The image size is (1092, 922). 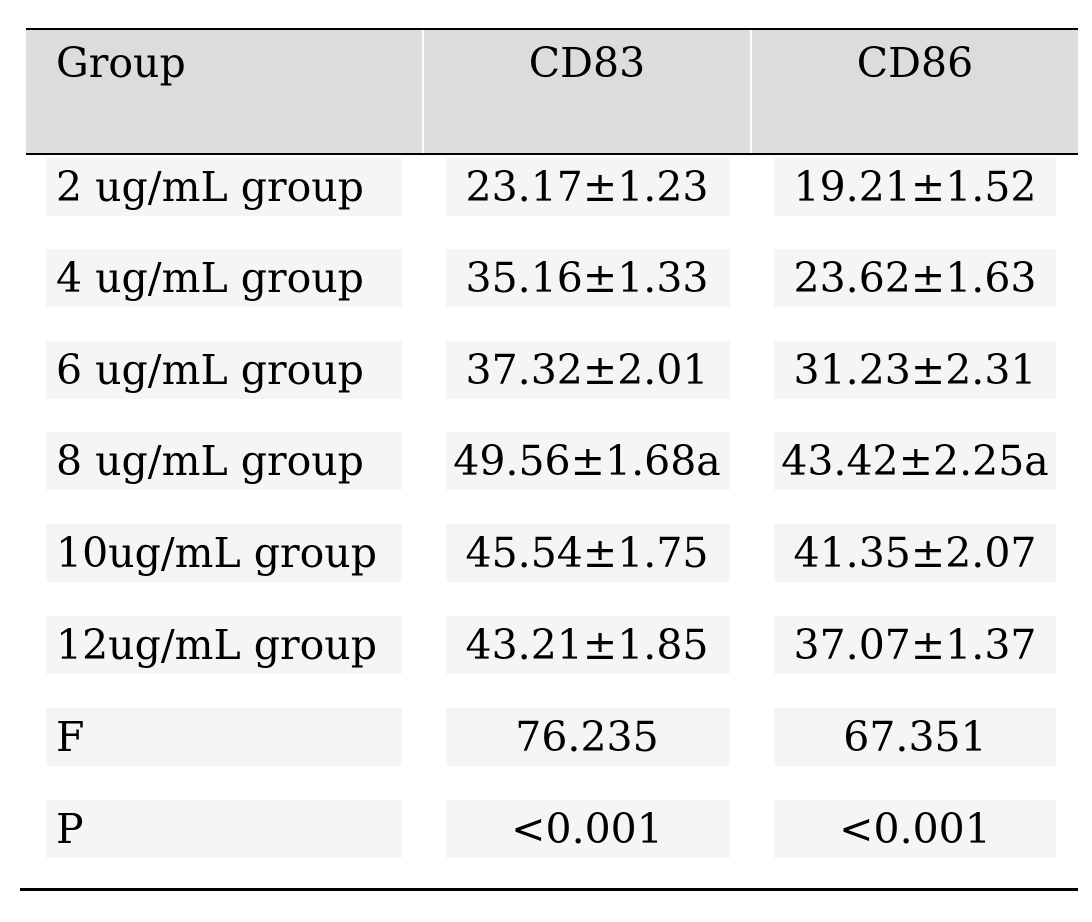 I want to click on table-row: F 76.235 67.351, so click(x=546, y=737).